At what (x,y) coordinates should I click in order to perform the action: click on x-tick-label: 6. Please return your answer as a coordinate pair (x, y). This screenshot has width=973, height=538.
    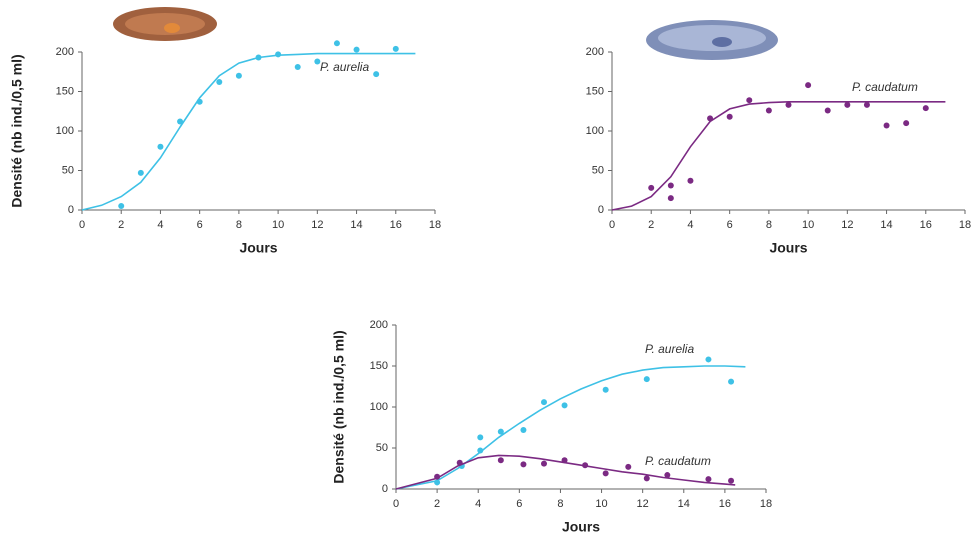
    Looking at the image, I should click on (200, 225).